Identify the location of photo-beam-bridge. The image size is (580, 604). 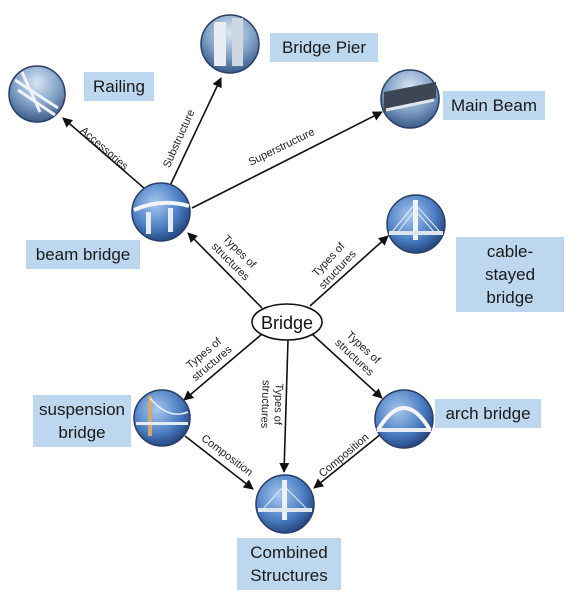
(161, 212).